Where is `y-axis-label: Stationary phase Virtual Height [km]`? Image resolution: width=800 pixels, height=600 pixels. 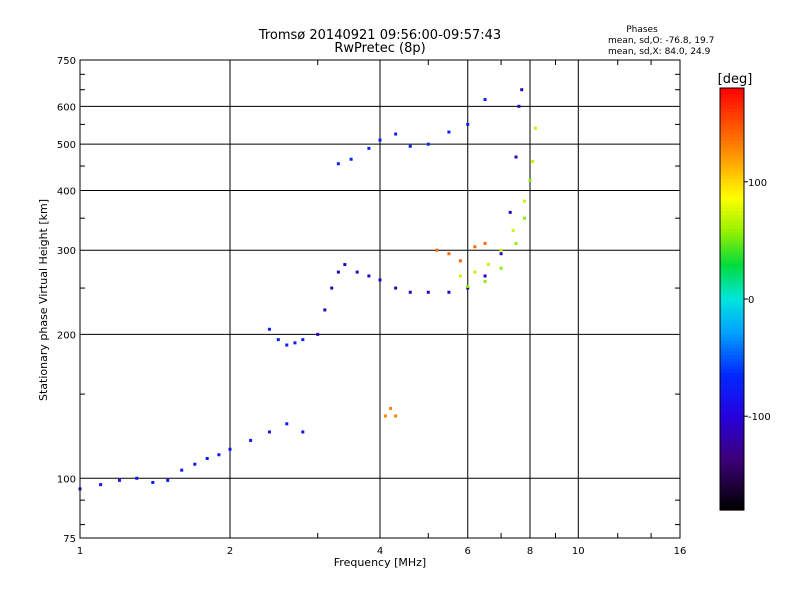
y-axis-label: Stationary phase Virtual Height [km] is located at coordinates (43, 300).